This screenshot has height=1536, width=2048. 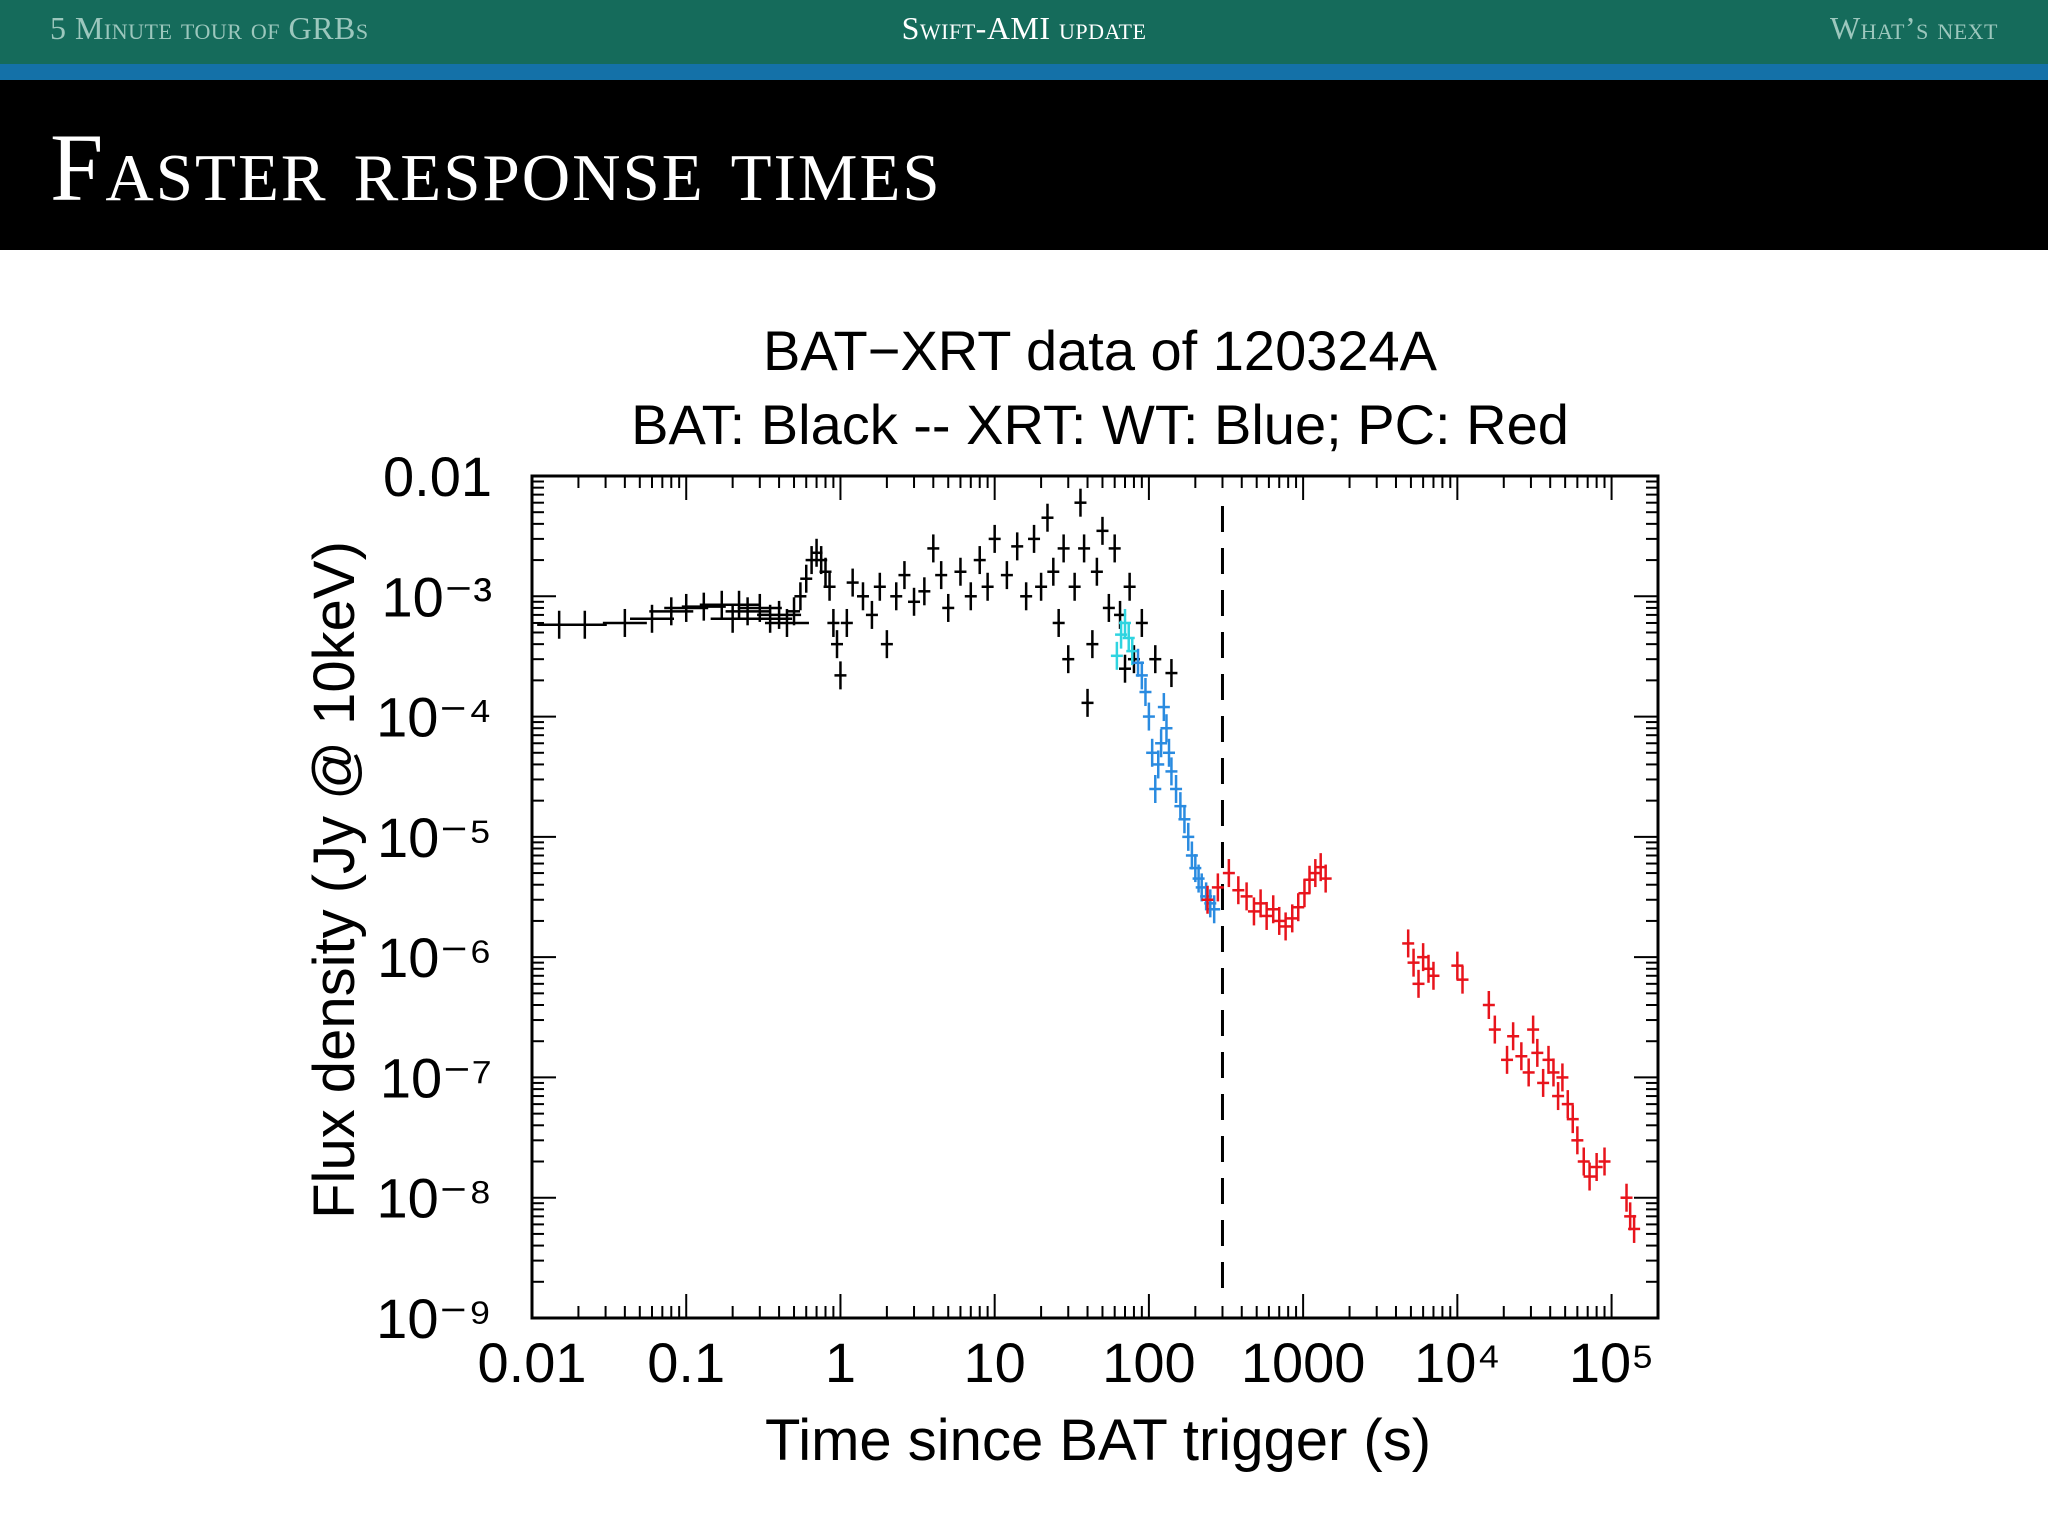 What do you see at coordinates (995, 1362) in the screenshot?
I see `x-tick-label: 10` at bounding box center [995, 1362].